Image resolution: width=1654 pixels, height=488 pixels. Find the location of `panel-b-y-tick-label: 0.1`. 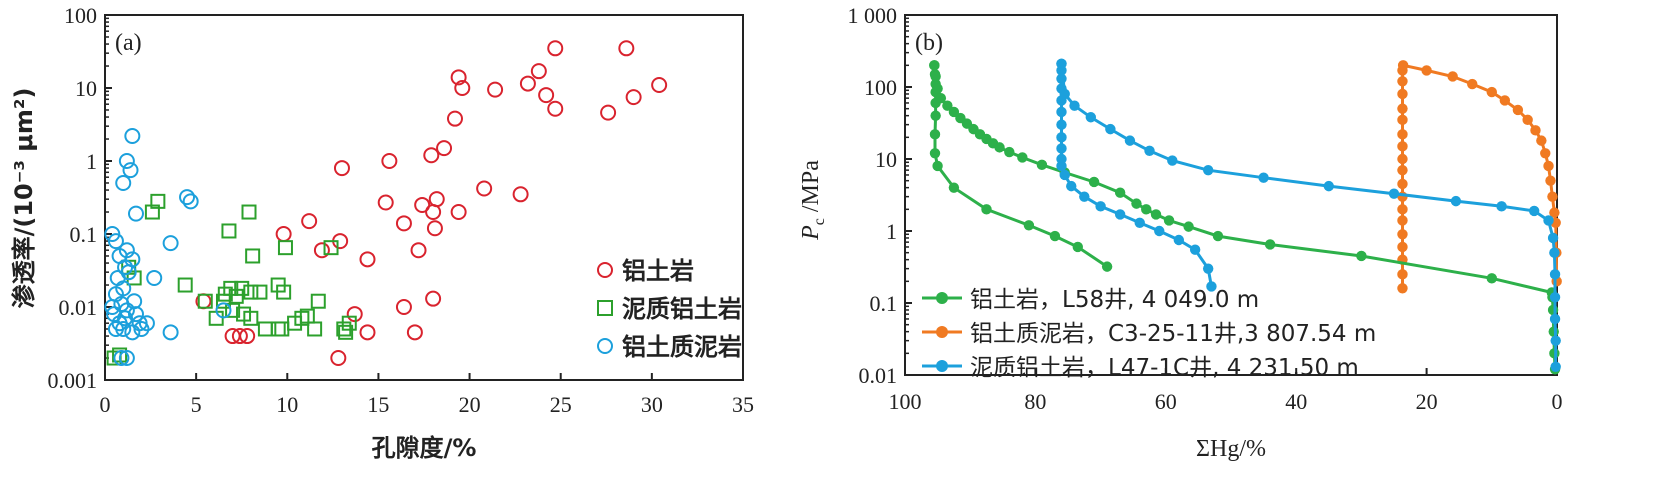

panel-b-y-tick-label: 0.1 is located at coordinates (884, 303).